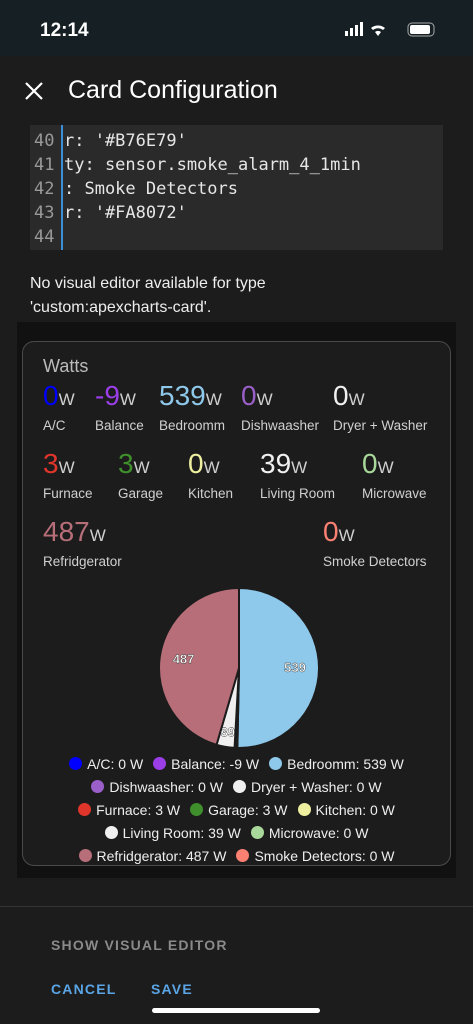  I want to click on legend-label: Dryer + Washer: 0 W, so click(316, 786).